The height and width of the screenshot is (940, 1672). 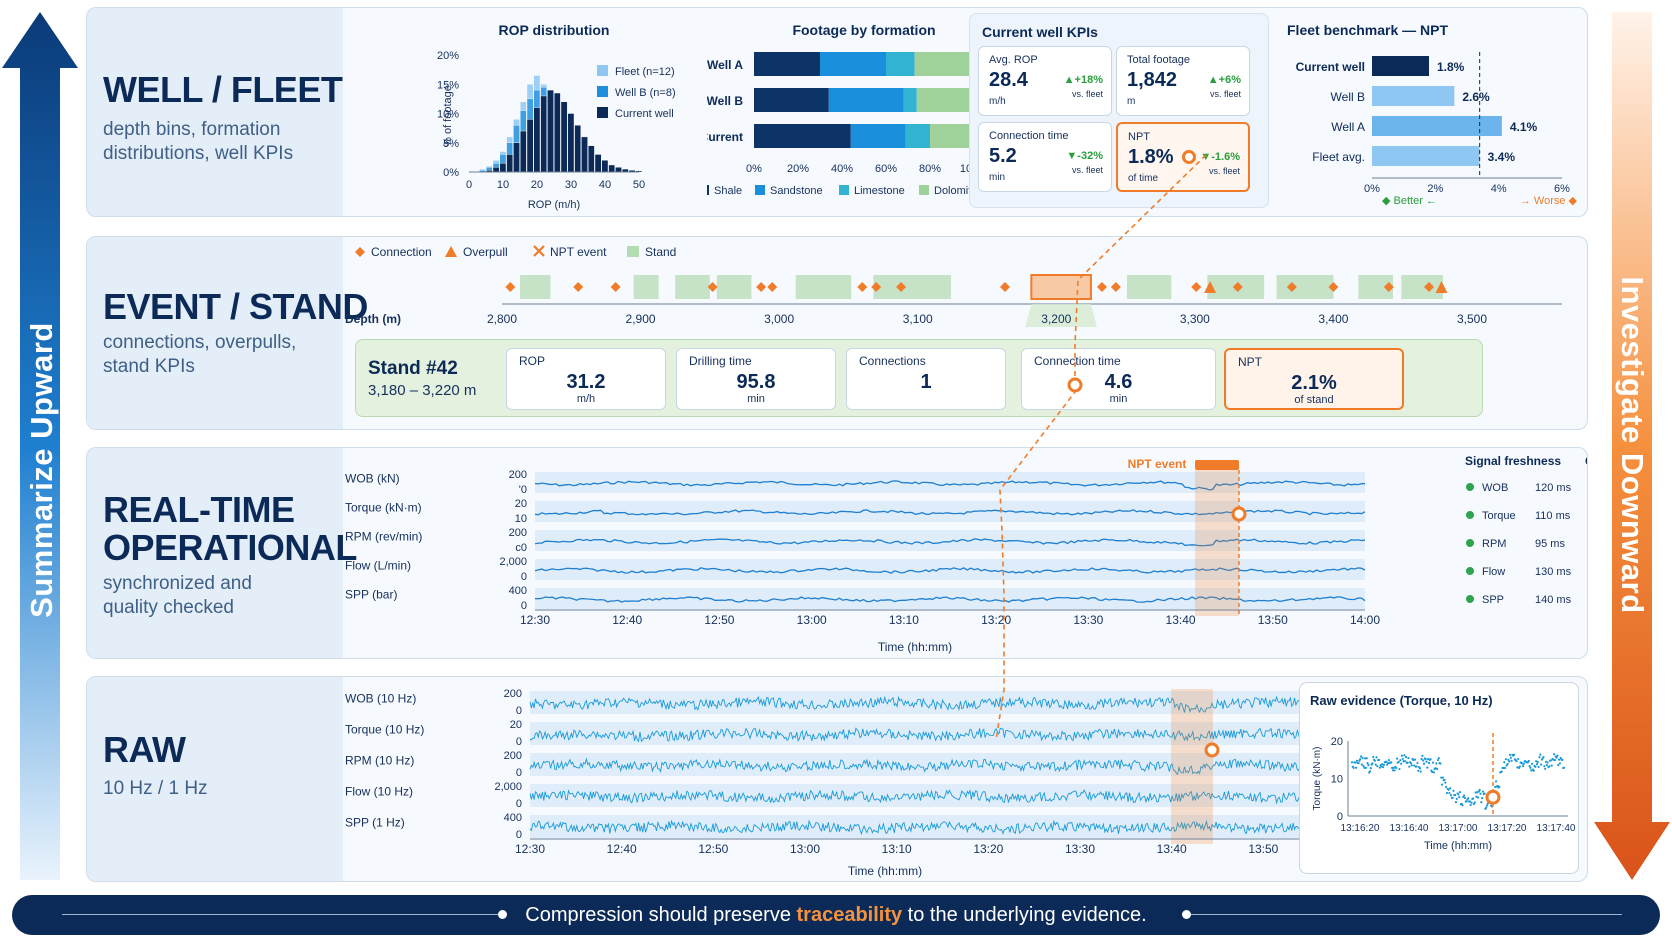 What do you see at coordinates (40, 446) in the screenshot?
I see `summarize-upward-arrow` at bounding box center [40, 446].